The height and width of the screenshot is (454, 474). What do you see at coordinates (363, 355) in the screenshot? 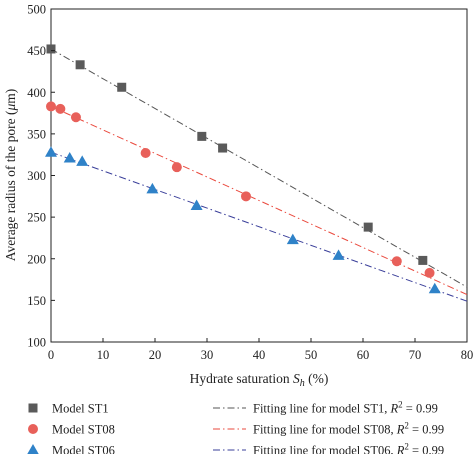
I see `x-tick-label: 60` at bounding box center [363, 355].